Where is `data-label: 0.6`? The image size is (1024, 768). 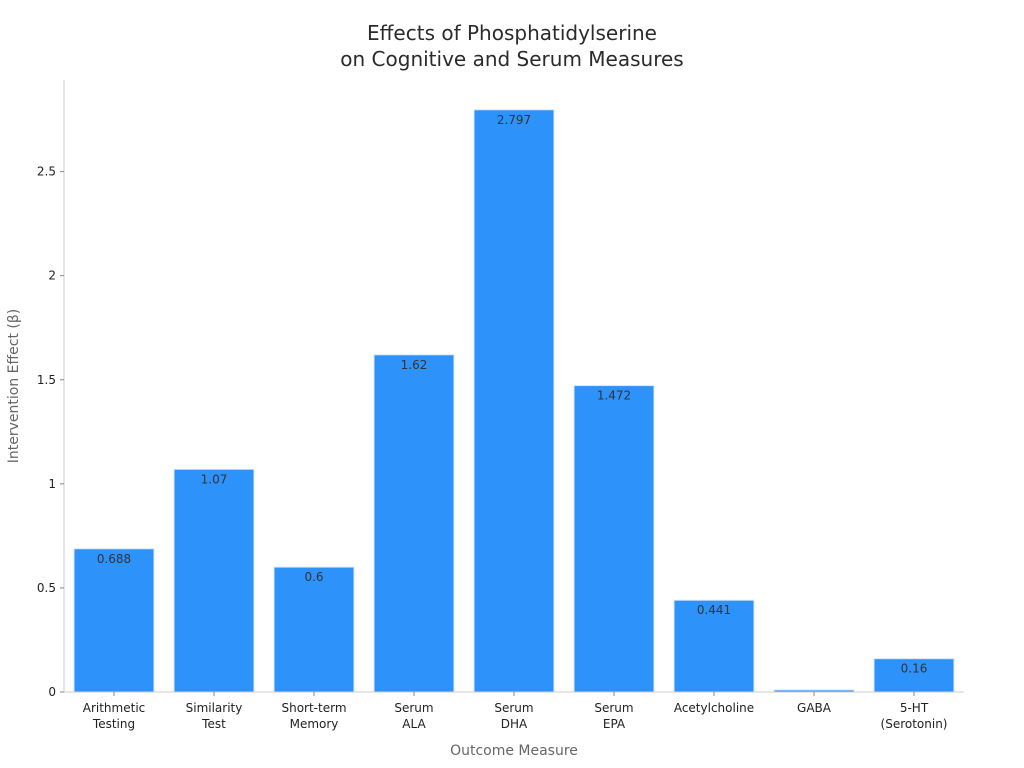 data-label: 0.6 is located at coordinates (313, 577).